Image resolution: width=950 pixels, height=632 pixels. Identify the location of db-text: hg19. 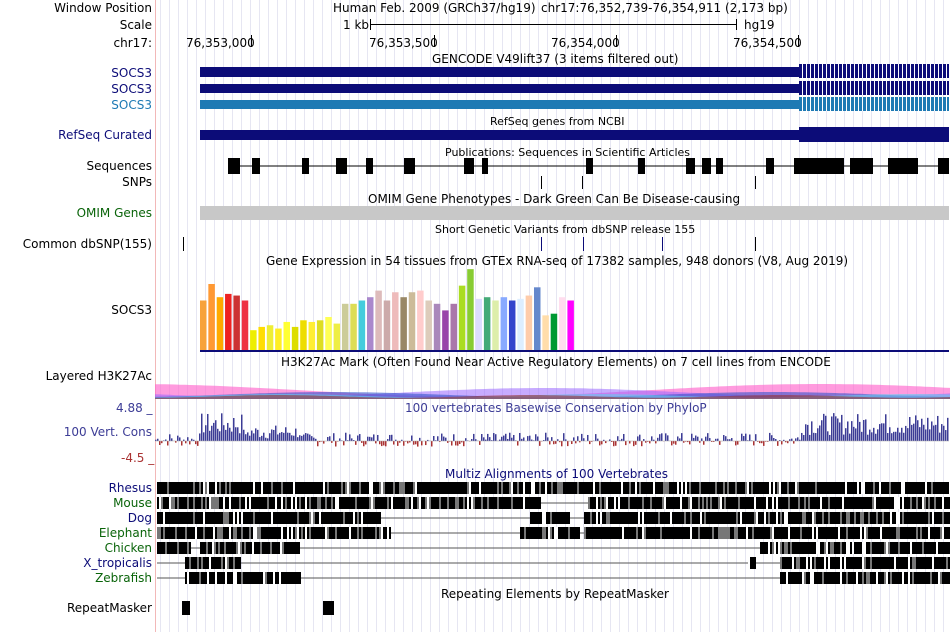
(759, 25).